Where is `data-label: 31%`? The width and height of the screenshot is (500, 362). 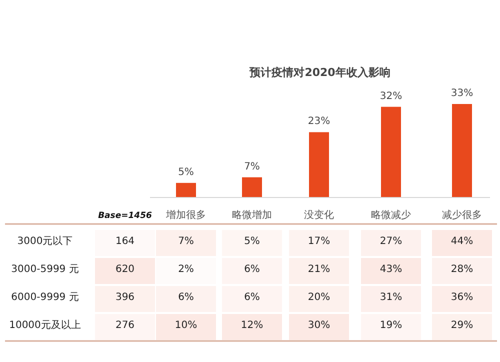 data-label: 31% is located at coordinates (391, 297).